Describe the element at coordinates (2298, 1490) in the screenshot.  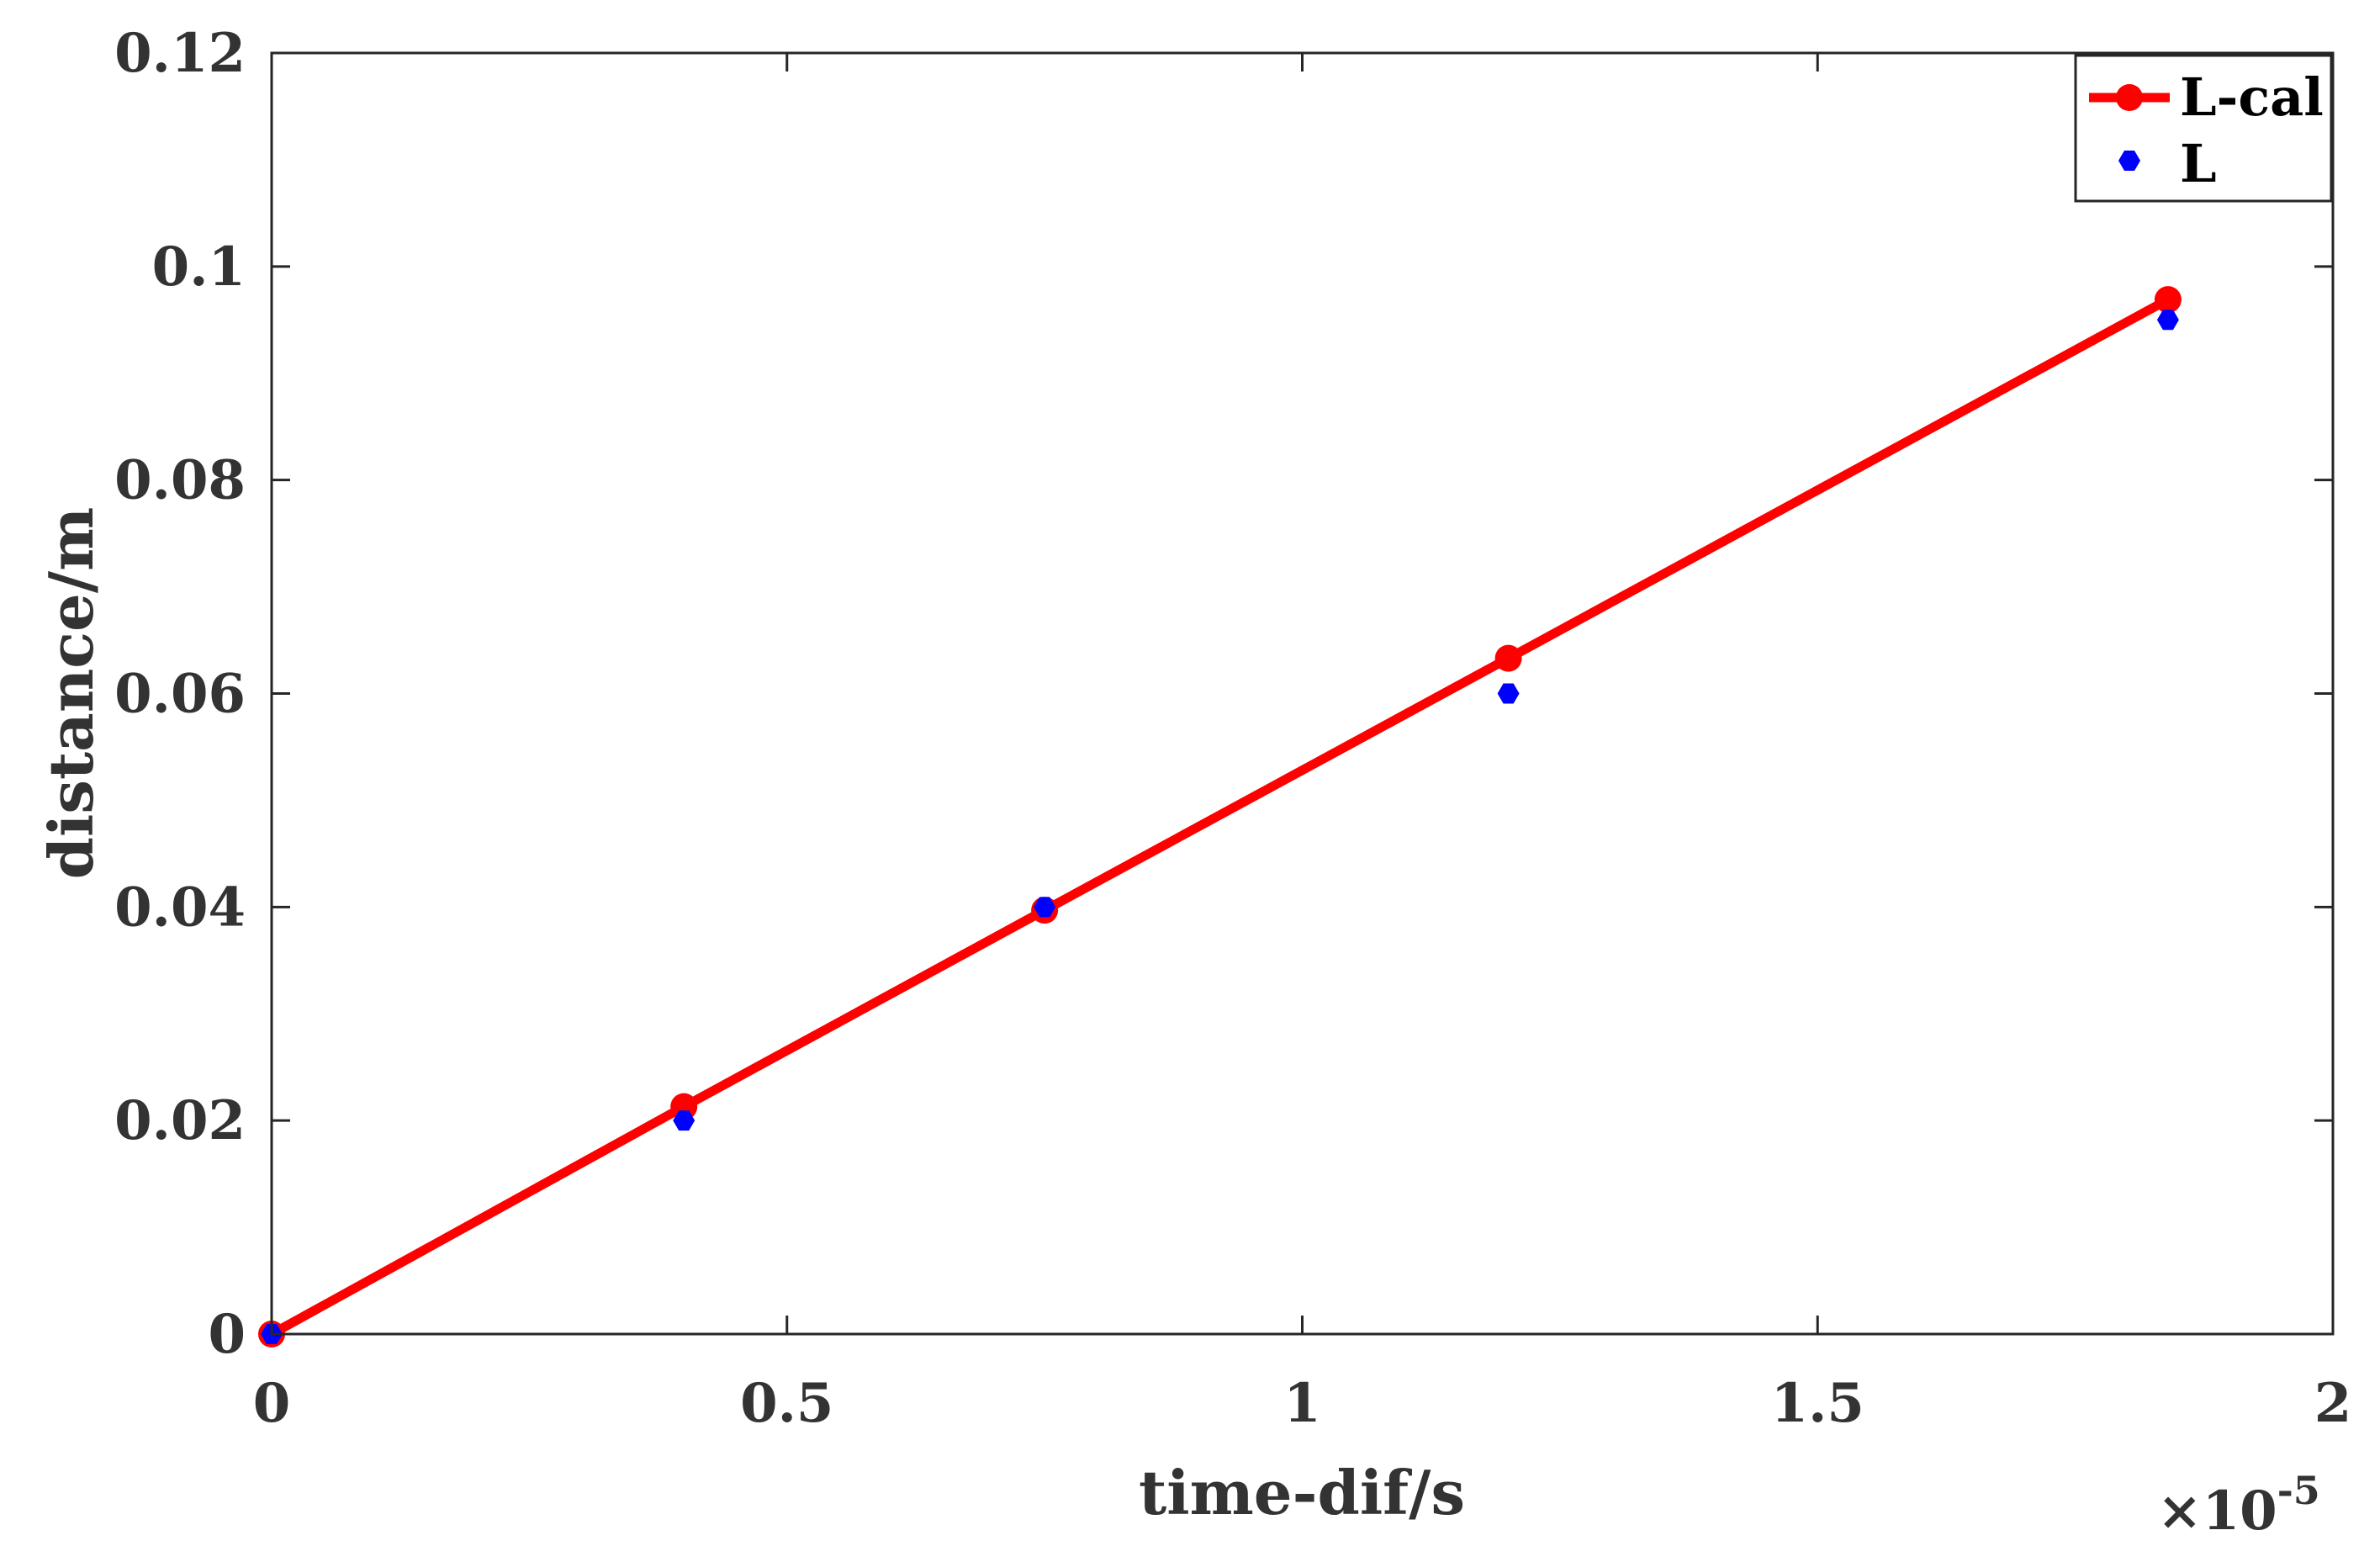
I see `x-axis-multiplier-exponent: -5` at that location.